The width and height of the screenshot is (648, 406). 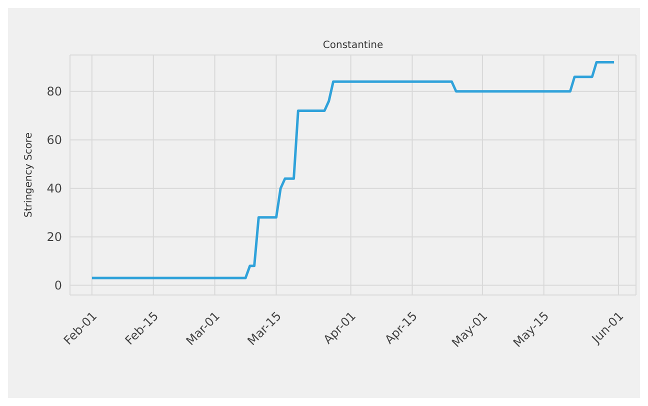 I want to click on y-tick-label: 0, so click(x=58, y=285).